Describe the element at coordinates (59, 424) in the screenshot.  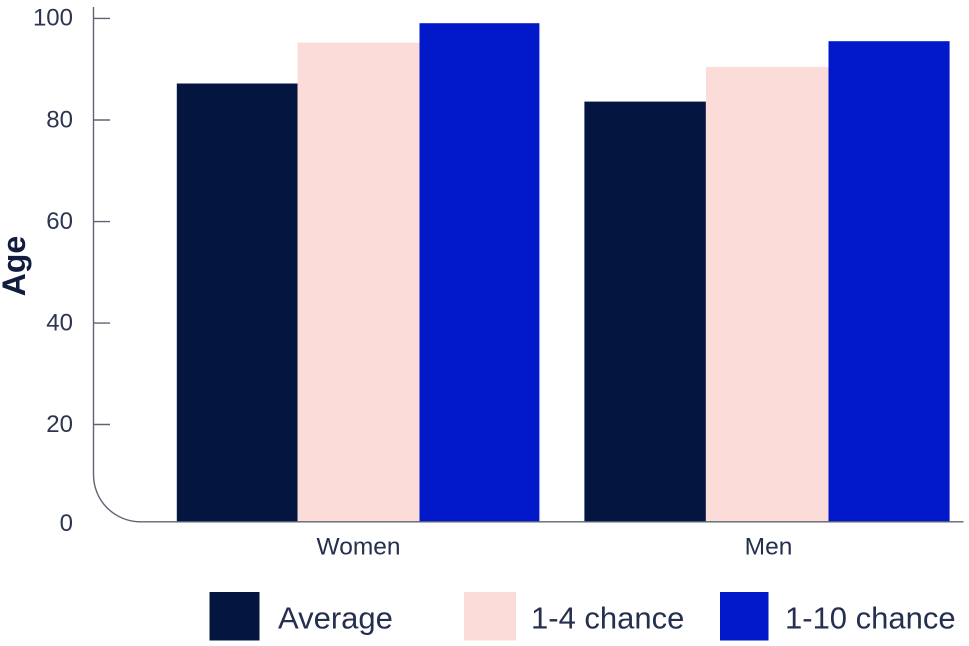
I see `svg-text: 20` at that location.